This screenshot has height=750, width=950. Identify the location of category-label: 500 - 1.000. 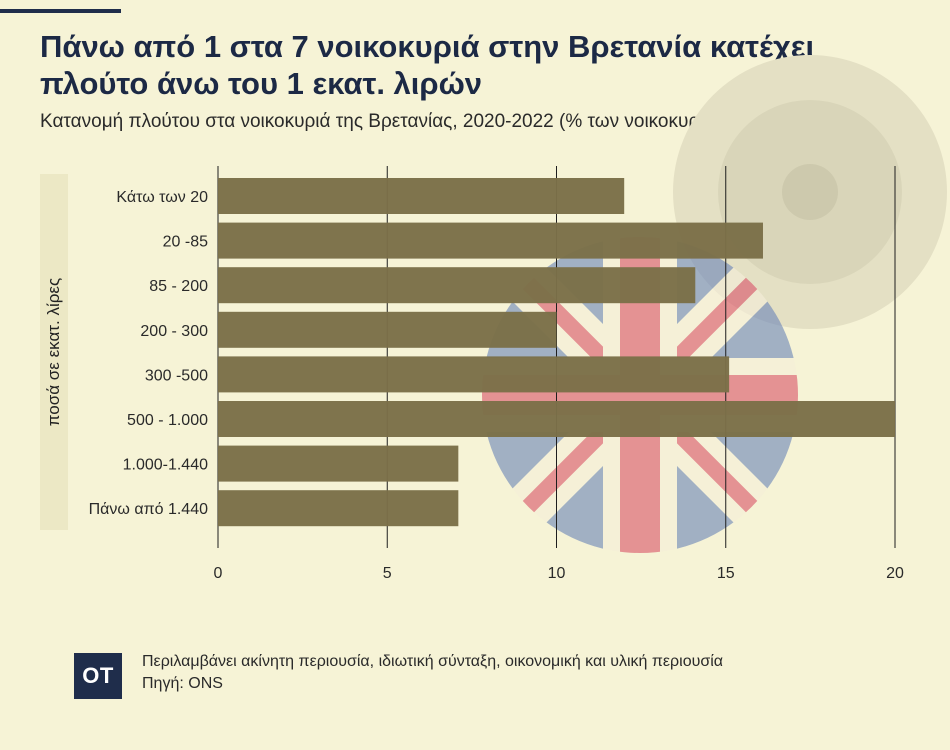
(167, 420).